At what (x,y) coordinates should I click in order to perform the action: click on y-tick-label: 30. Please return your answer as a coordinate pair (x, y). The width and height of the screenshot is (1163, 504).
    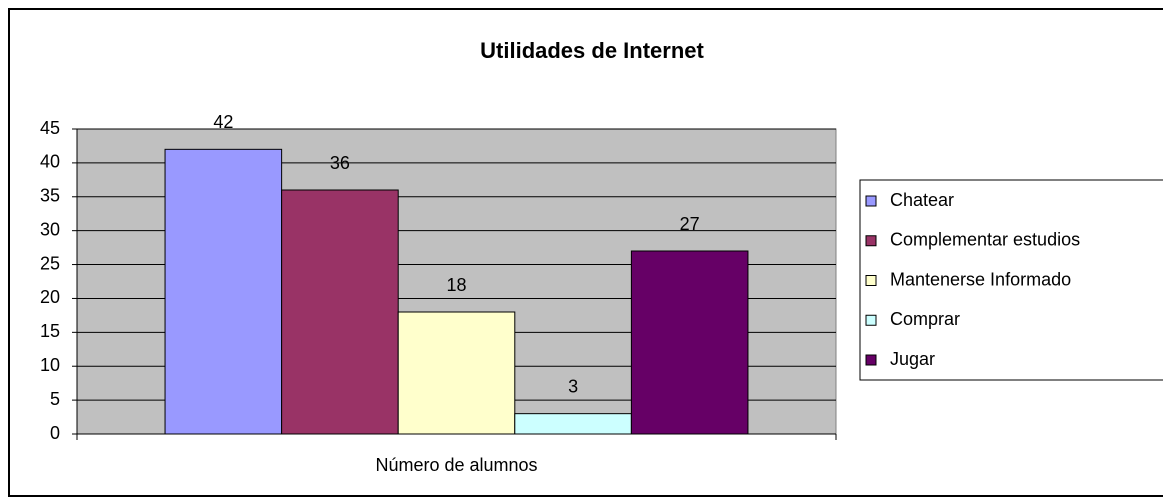
    Looking at the image, I should click on (50, 229).